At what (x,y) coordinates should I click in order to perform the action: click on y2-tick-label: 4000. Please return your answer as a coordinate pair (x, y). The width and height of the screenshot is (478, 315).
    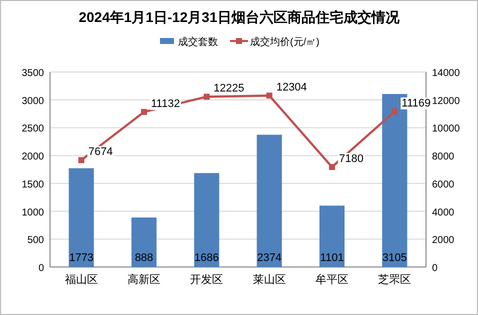
    Looking at the image, I should click on (443, 212).